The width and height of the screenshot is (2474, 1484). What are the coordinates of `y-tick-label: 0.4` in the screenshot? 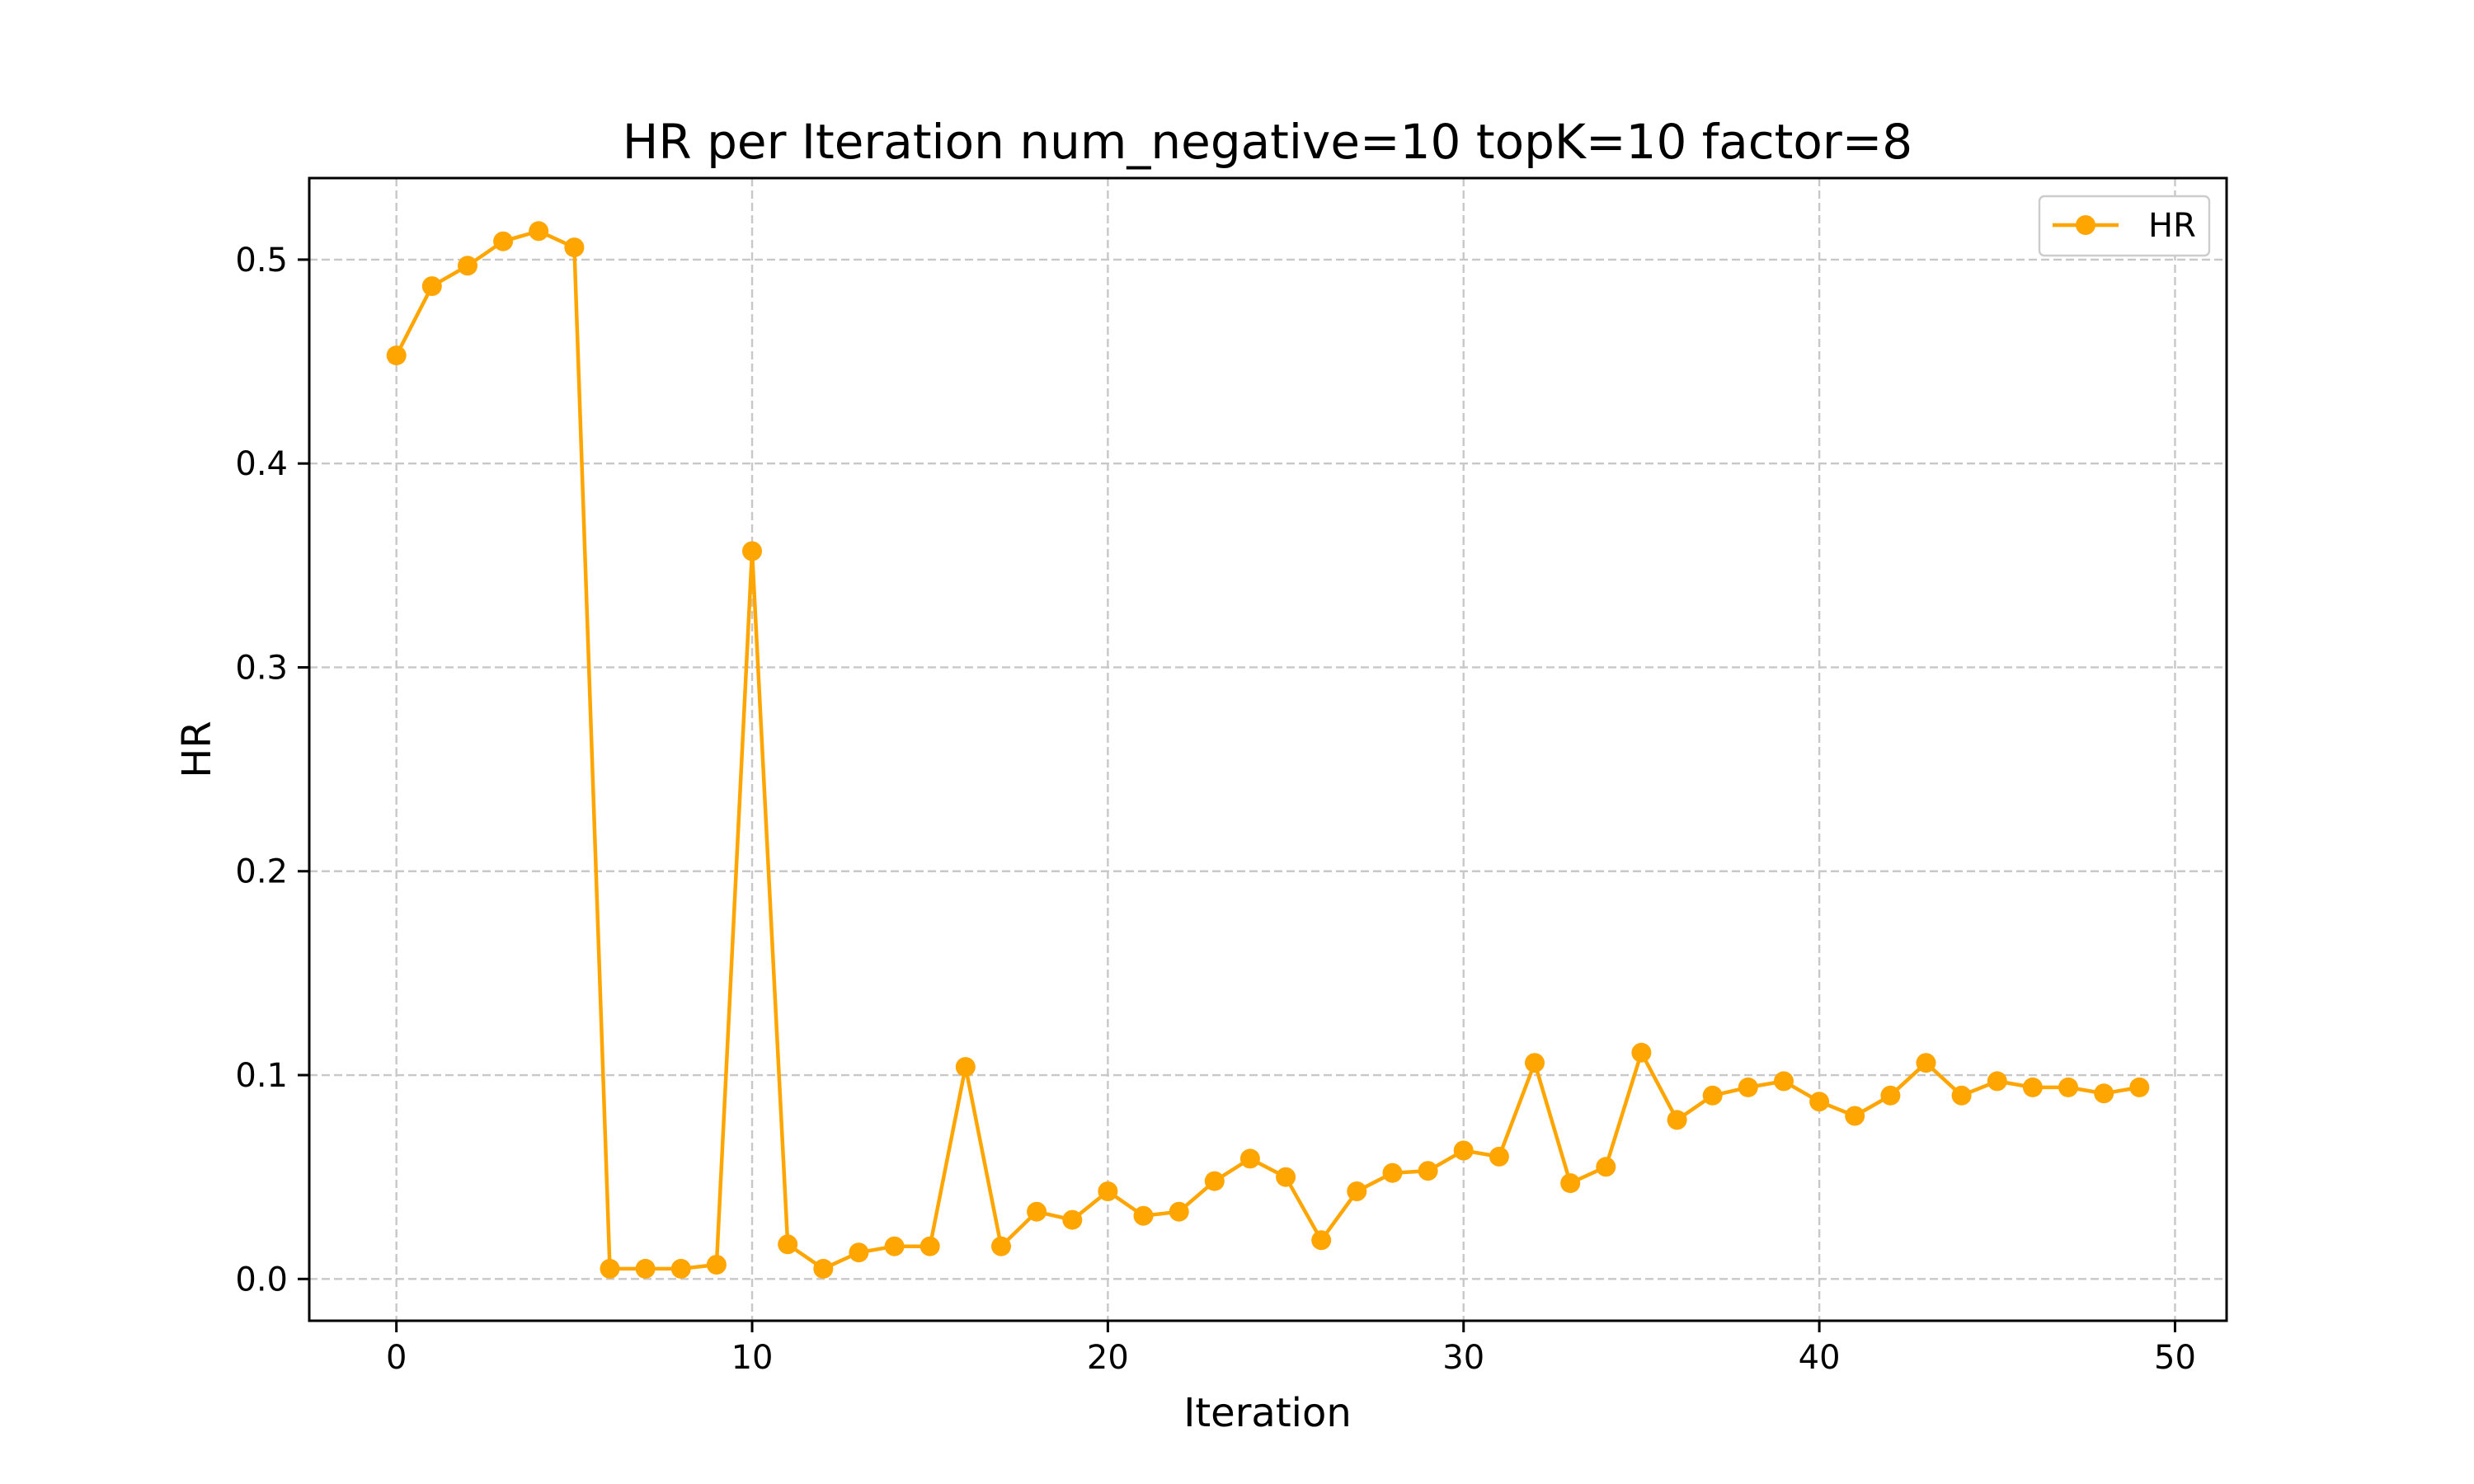 It's located at (261, 464).